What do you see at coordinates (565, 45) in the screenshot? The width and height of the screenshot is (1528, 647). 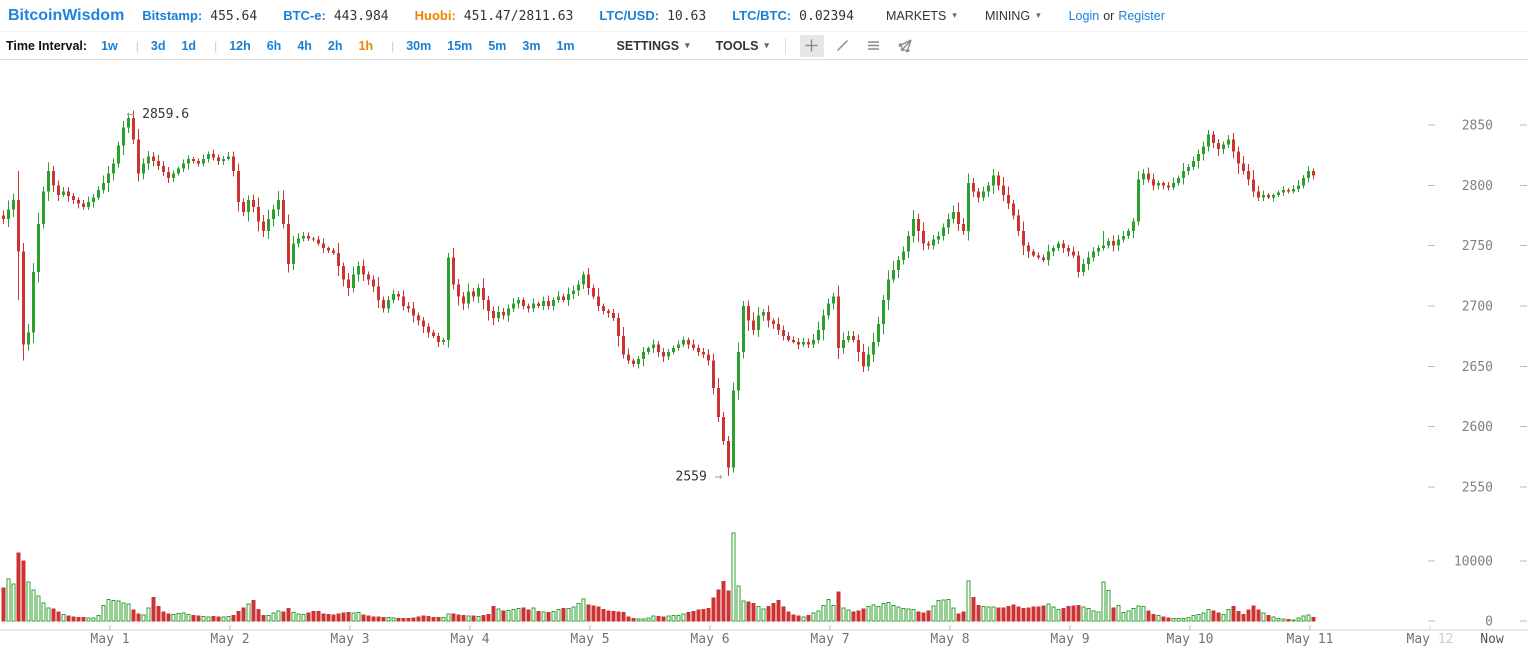 I see `interval-1m: 1m` at bounding box center [565, 45].